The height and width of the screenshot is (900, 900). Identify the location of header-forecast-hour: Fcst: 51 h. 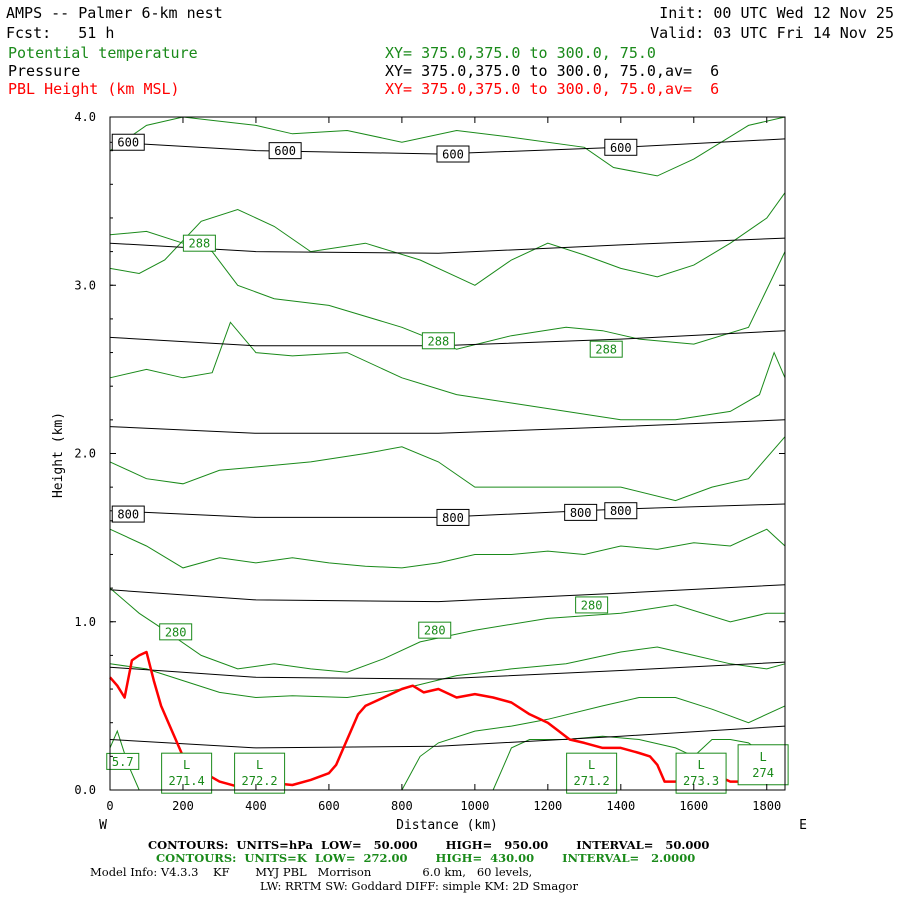
(60, 33).